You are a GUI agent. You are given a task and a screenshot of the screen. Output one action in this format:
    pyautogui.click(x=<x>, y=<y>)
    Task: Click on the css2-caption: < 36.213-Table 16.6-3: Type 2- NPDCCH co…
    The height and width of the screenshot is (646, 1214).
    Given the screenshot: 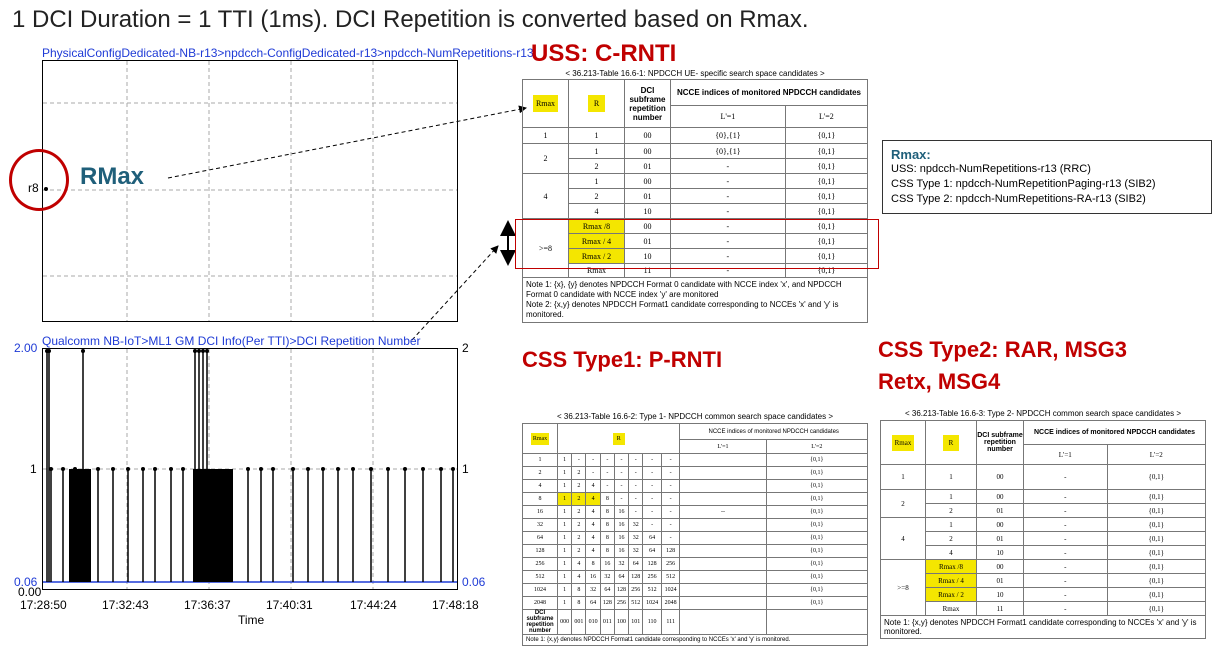 What is the action you would take?
    pyautogui.click(x=1043, y=413)
    